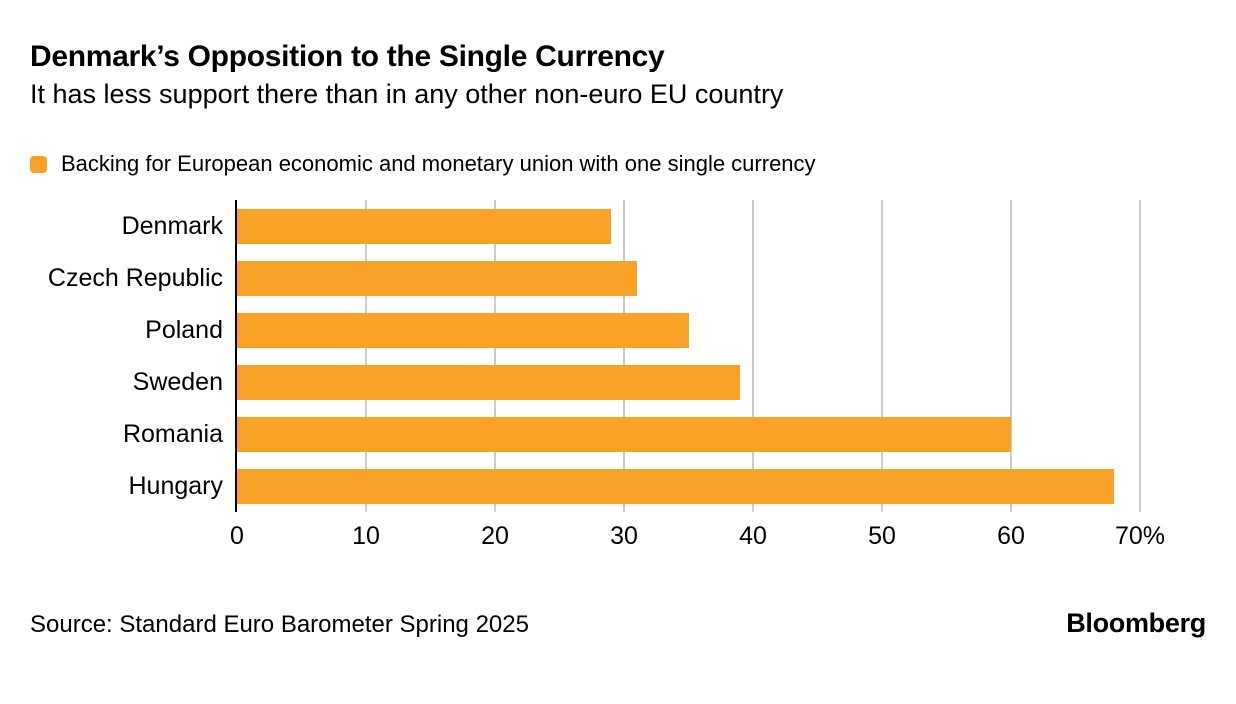 Image resolution: width=1236 pixels, height=704 pixels. I want to click on category-label-hungary: Hungary, so click(176, 485).